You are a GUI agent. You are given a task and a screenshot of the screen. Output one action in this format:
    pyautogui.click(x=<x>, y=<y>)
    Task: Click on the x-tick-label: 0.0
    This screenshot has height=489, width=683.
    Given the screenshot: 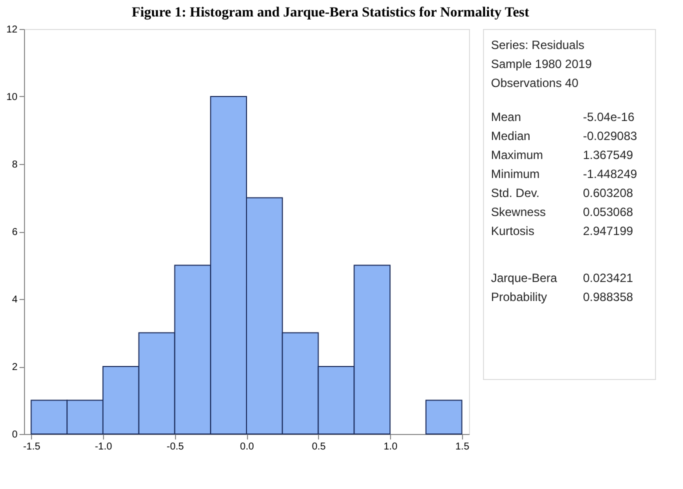 What is the action you would take?
    pyautogui.click(x=247, y=447)
    